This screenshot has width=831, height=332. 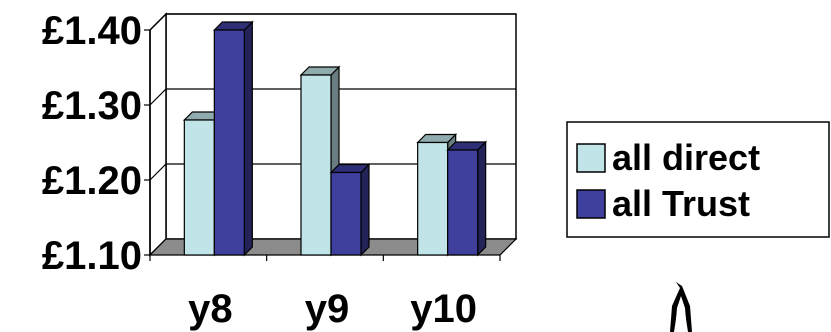 What do you see at coordinates (92, 106) in the screenshot?
I see `y-tick-label: £1.30` at bounding box center [92, 106].